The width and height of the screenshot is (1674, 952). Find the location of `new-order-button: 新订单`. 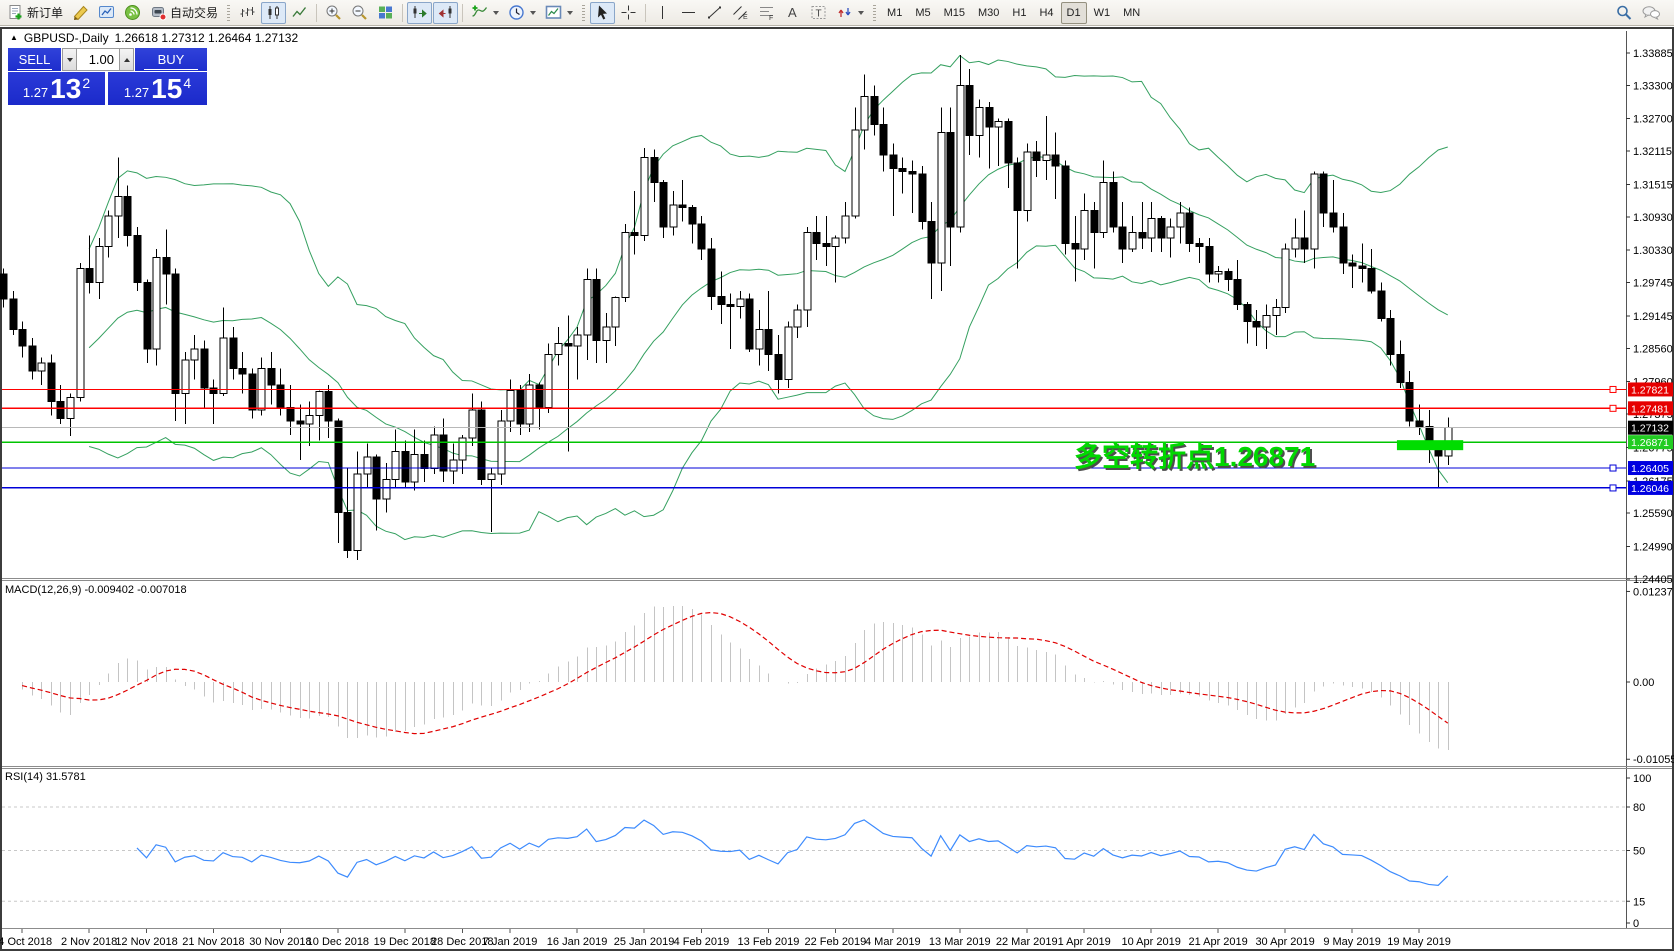

new-order-button: 新订单 is located at coordinates (35, 13).